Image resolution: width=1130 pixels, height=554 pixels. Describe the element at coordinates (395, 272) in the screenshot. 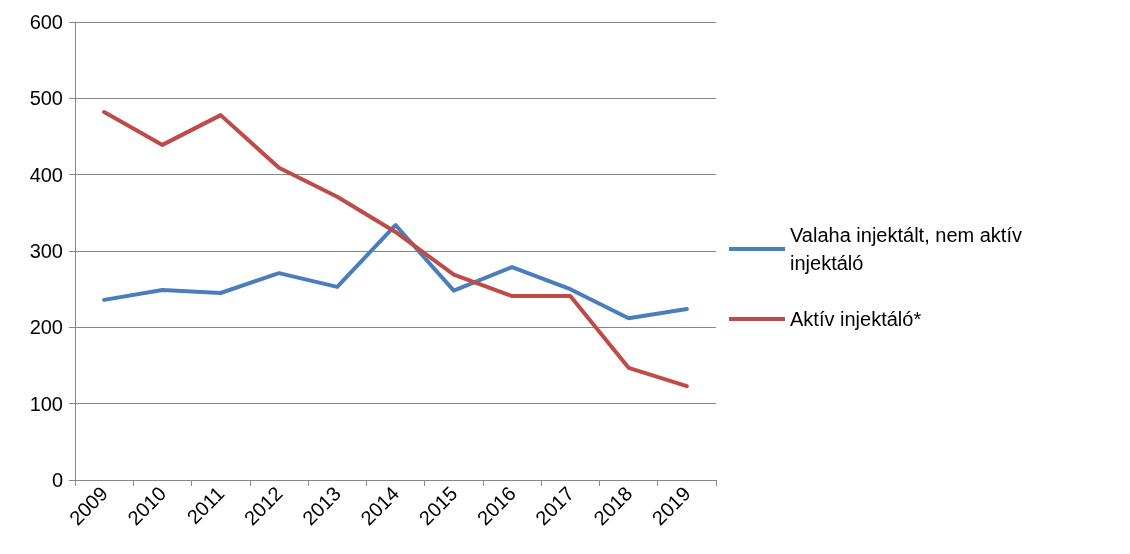

I see `line-series` at that location.